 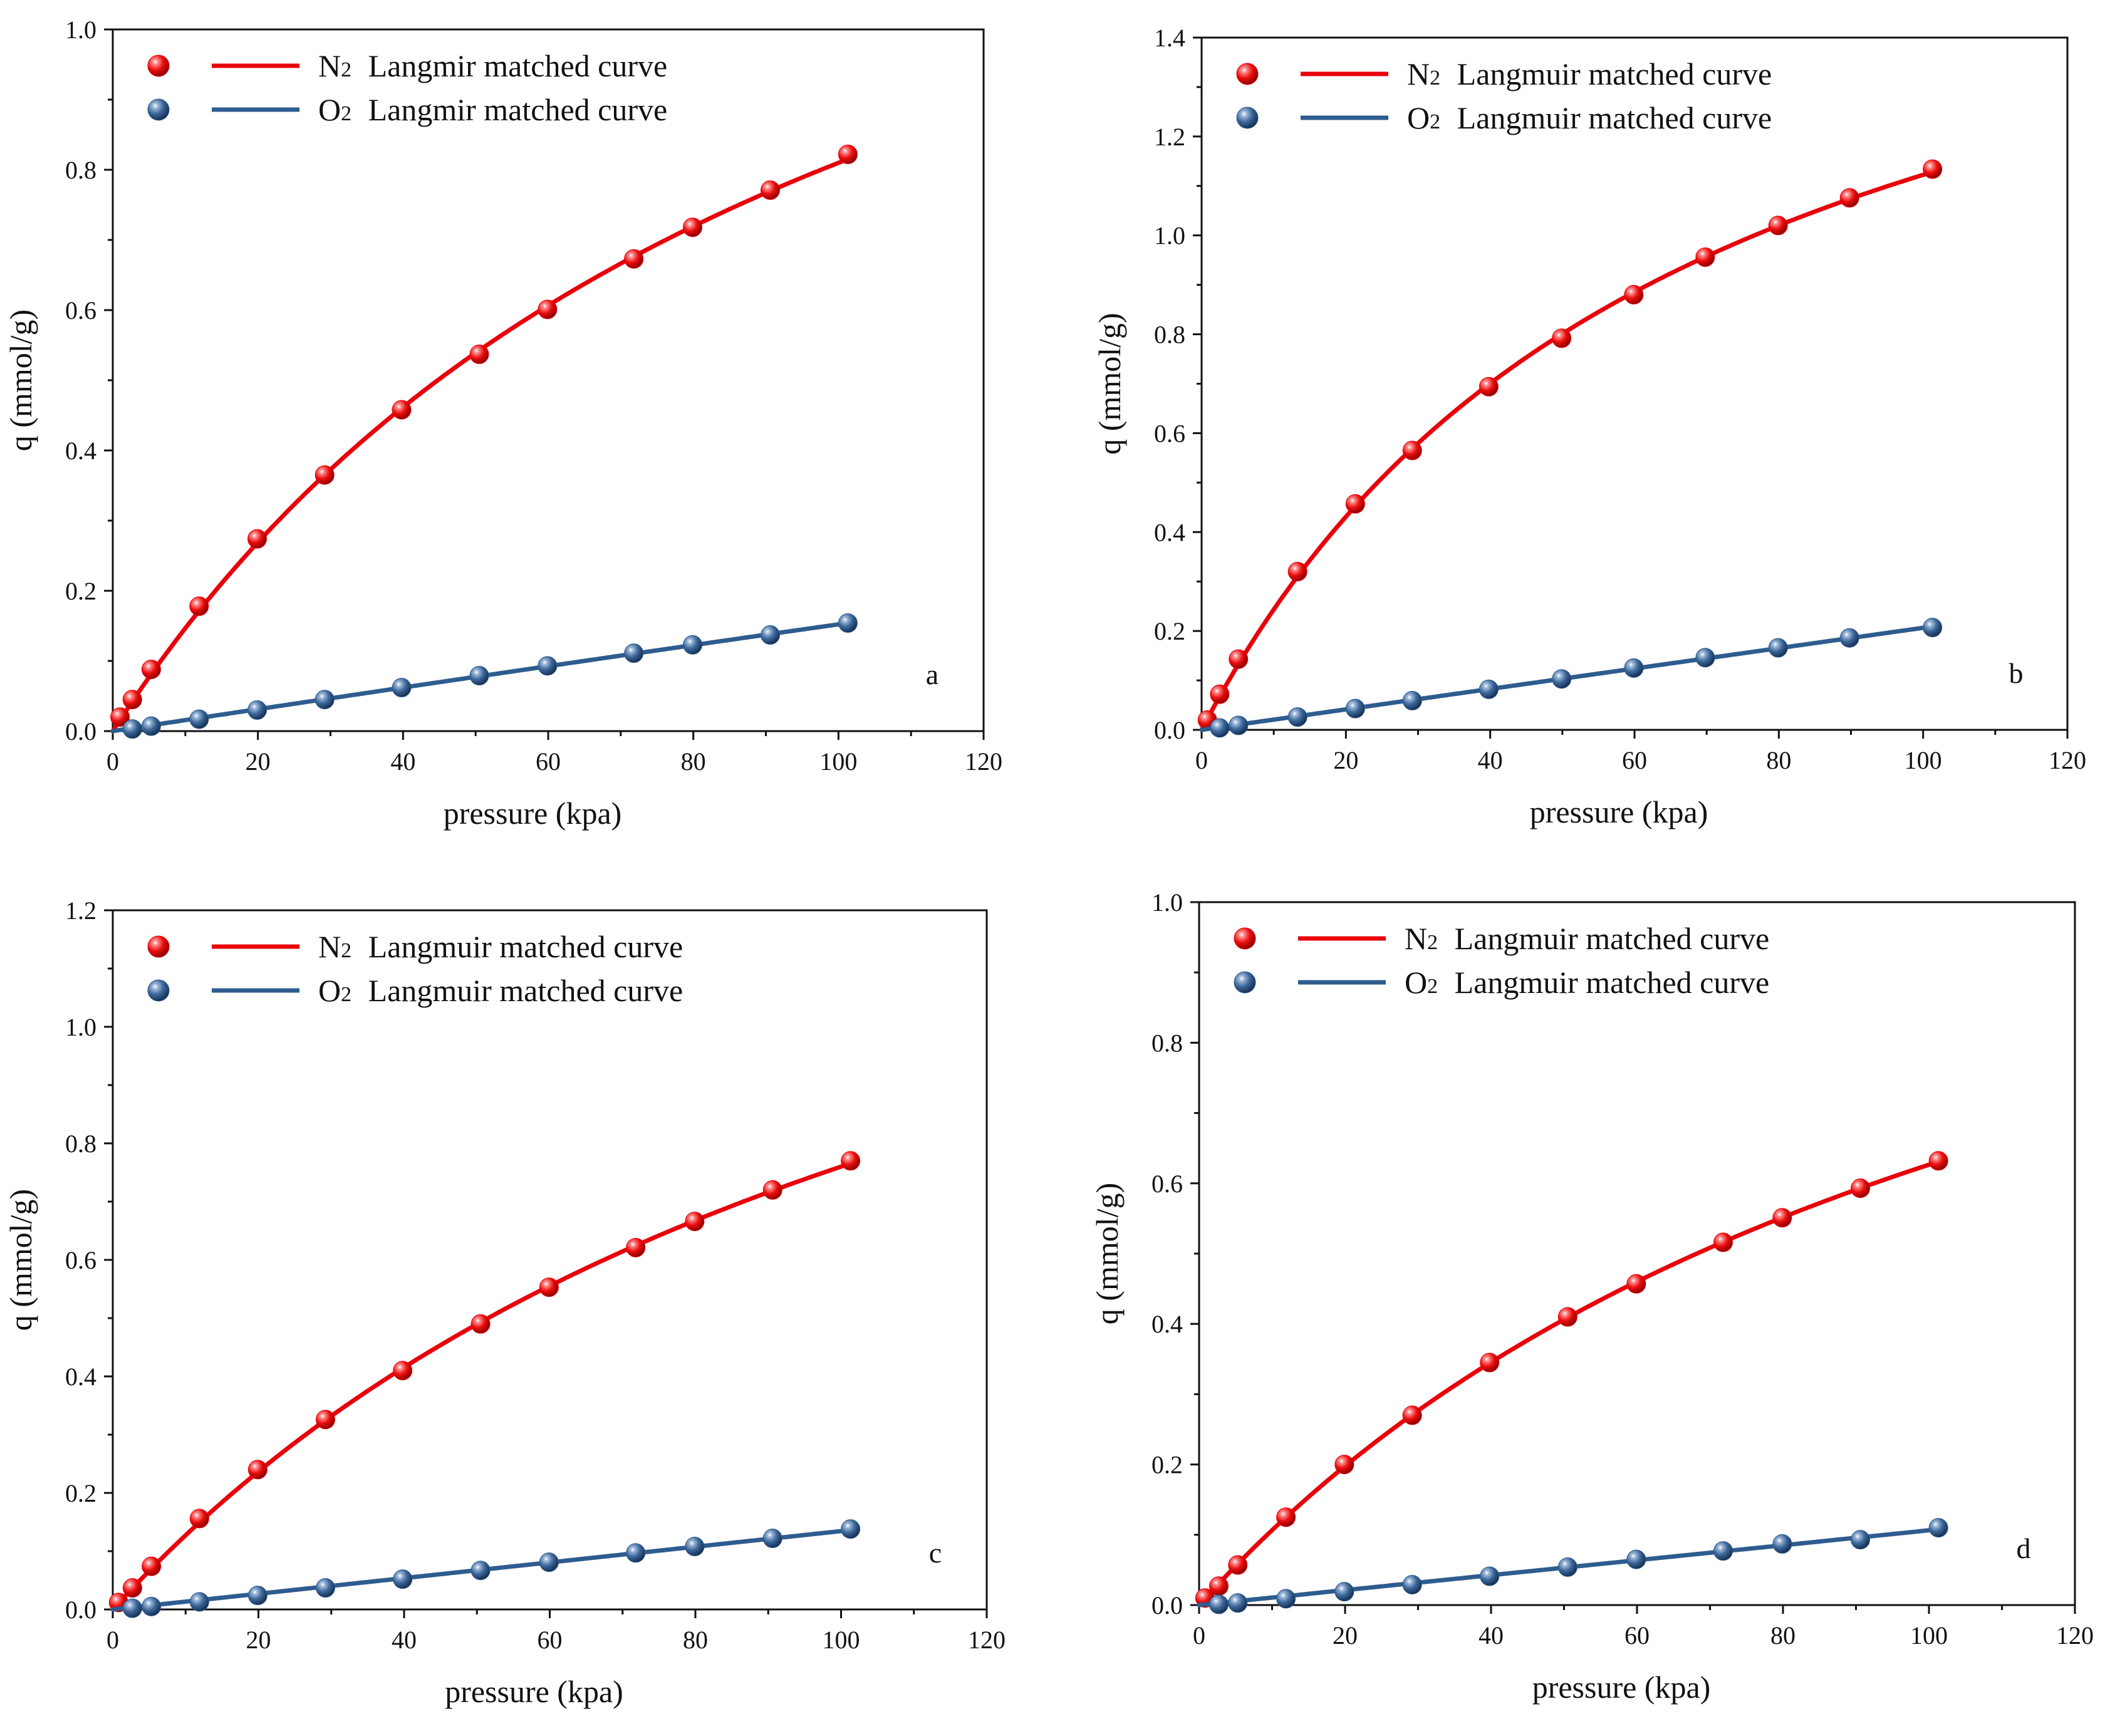 What do you see at coordinates (492, 65) in the screenshot?
I see `legend-label-N2: N2 Langmir matched curve` at bounding box center [492, 65].